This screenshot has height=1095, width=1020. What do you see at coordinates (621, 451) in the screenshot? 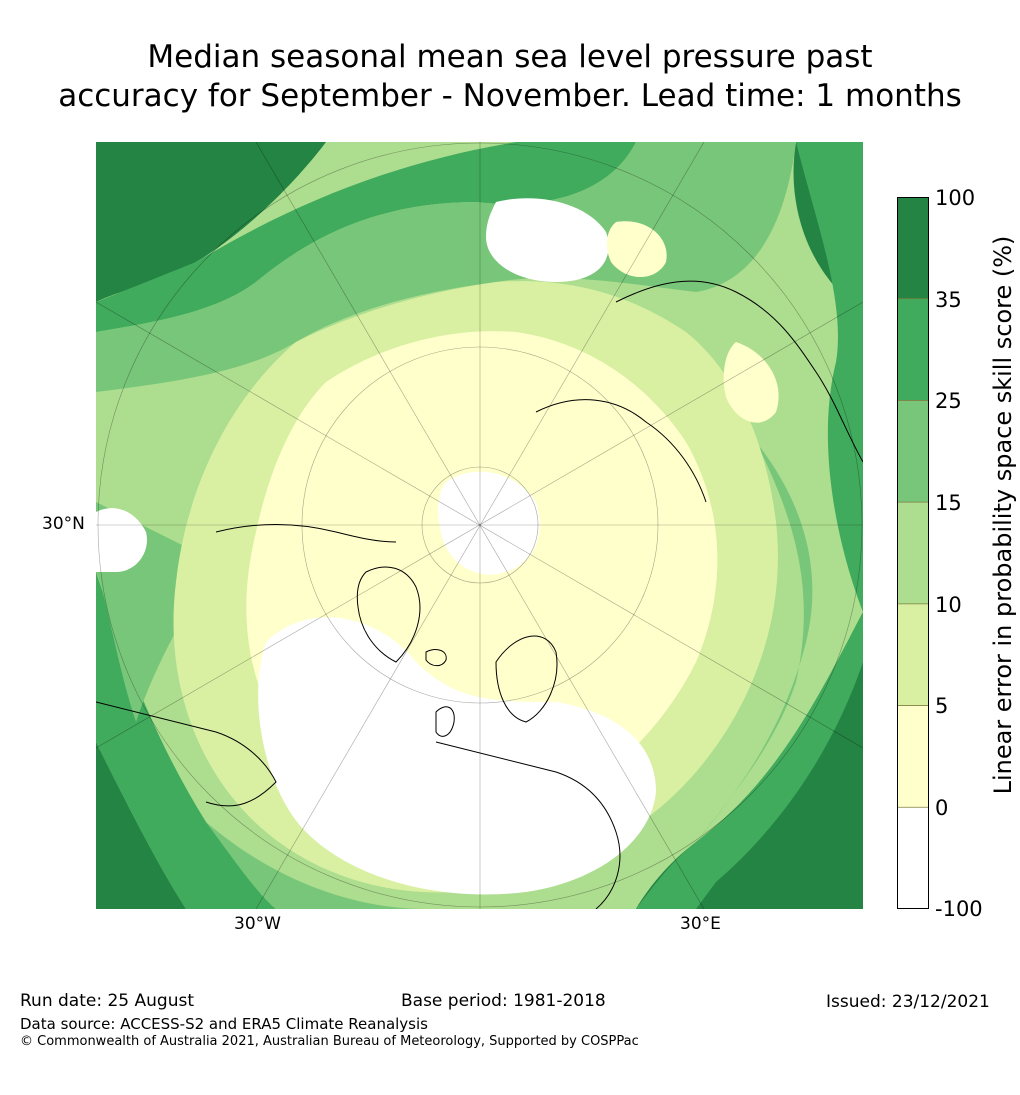
I see `coastline-siberia` at bounding box center [621, 451].